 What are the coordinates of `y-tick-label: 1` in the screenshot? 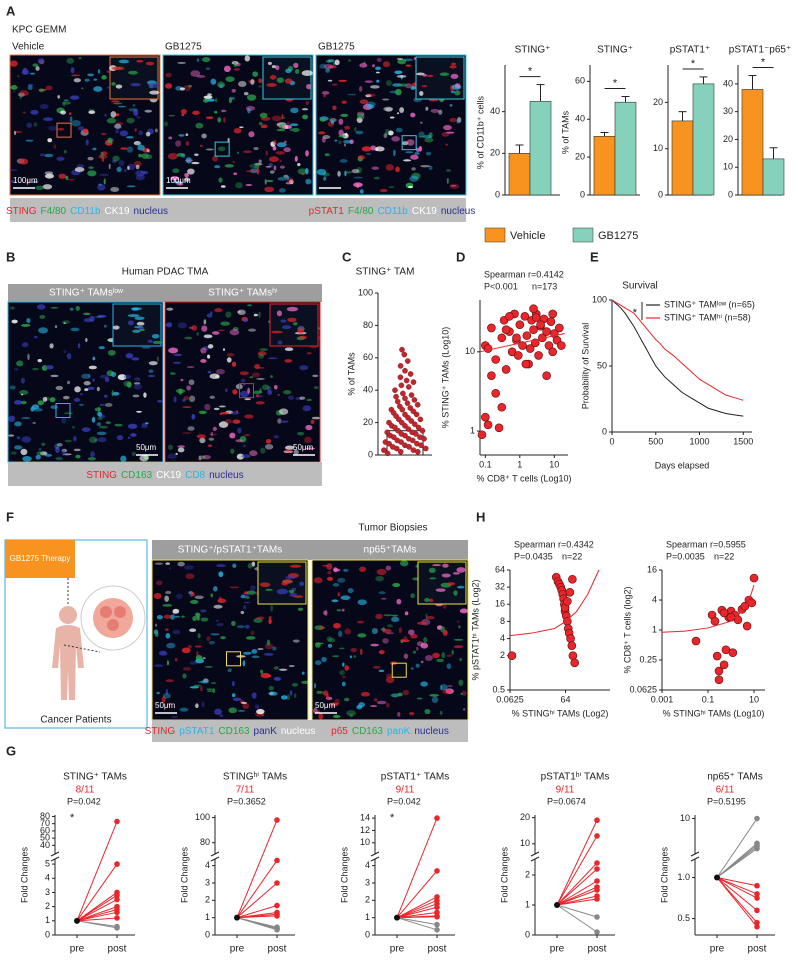 It's located at (207, 917).